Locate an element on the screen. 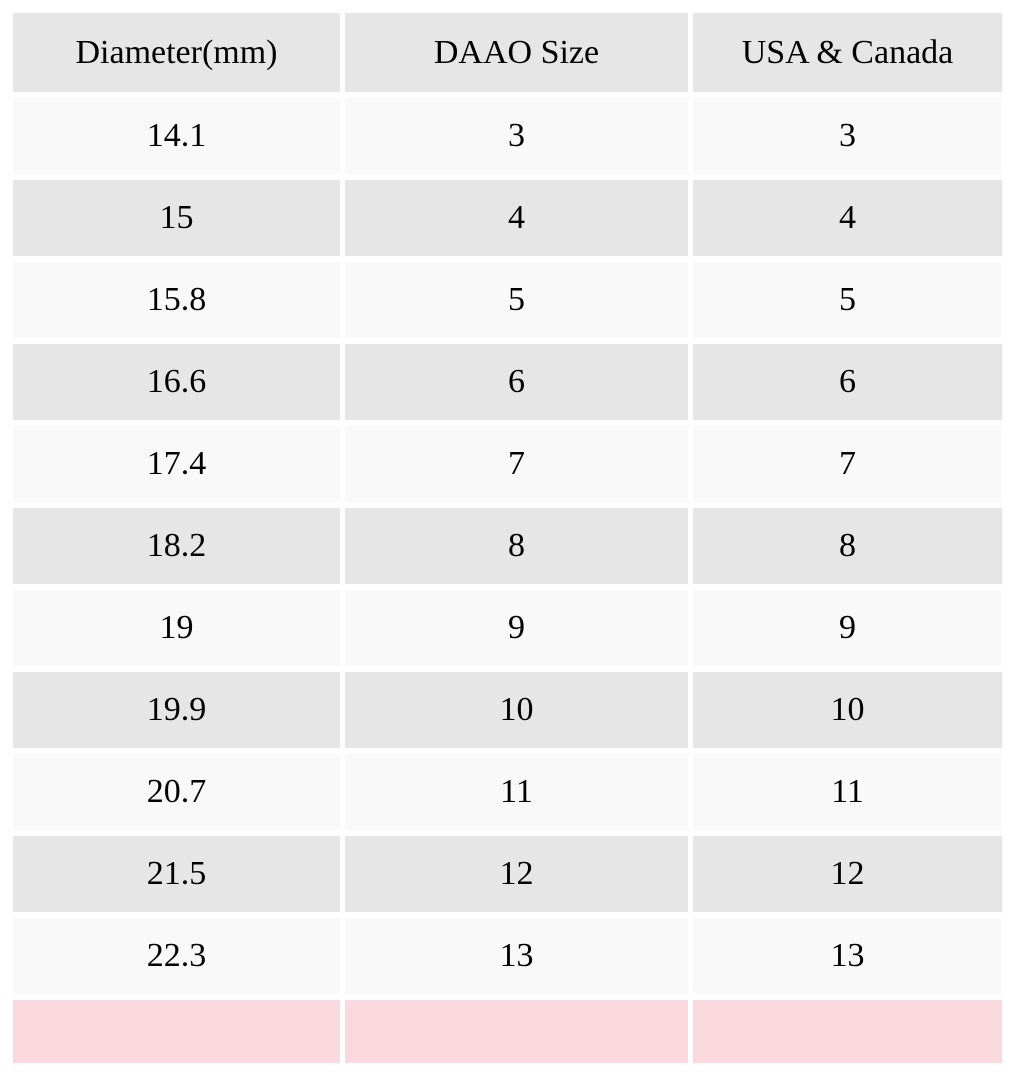 Image resolution: width=1016 pixels, height=1076 pixels. table-cell-usa-canada: 4 is located at coordinates (847, 218).